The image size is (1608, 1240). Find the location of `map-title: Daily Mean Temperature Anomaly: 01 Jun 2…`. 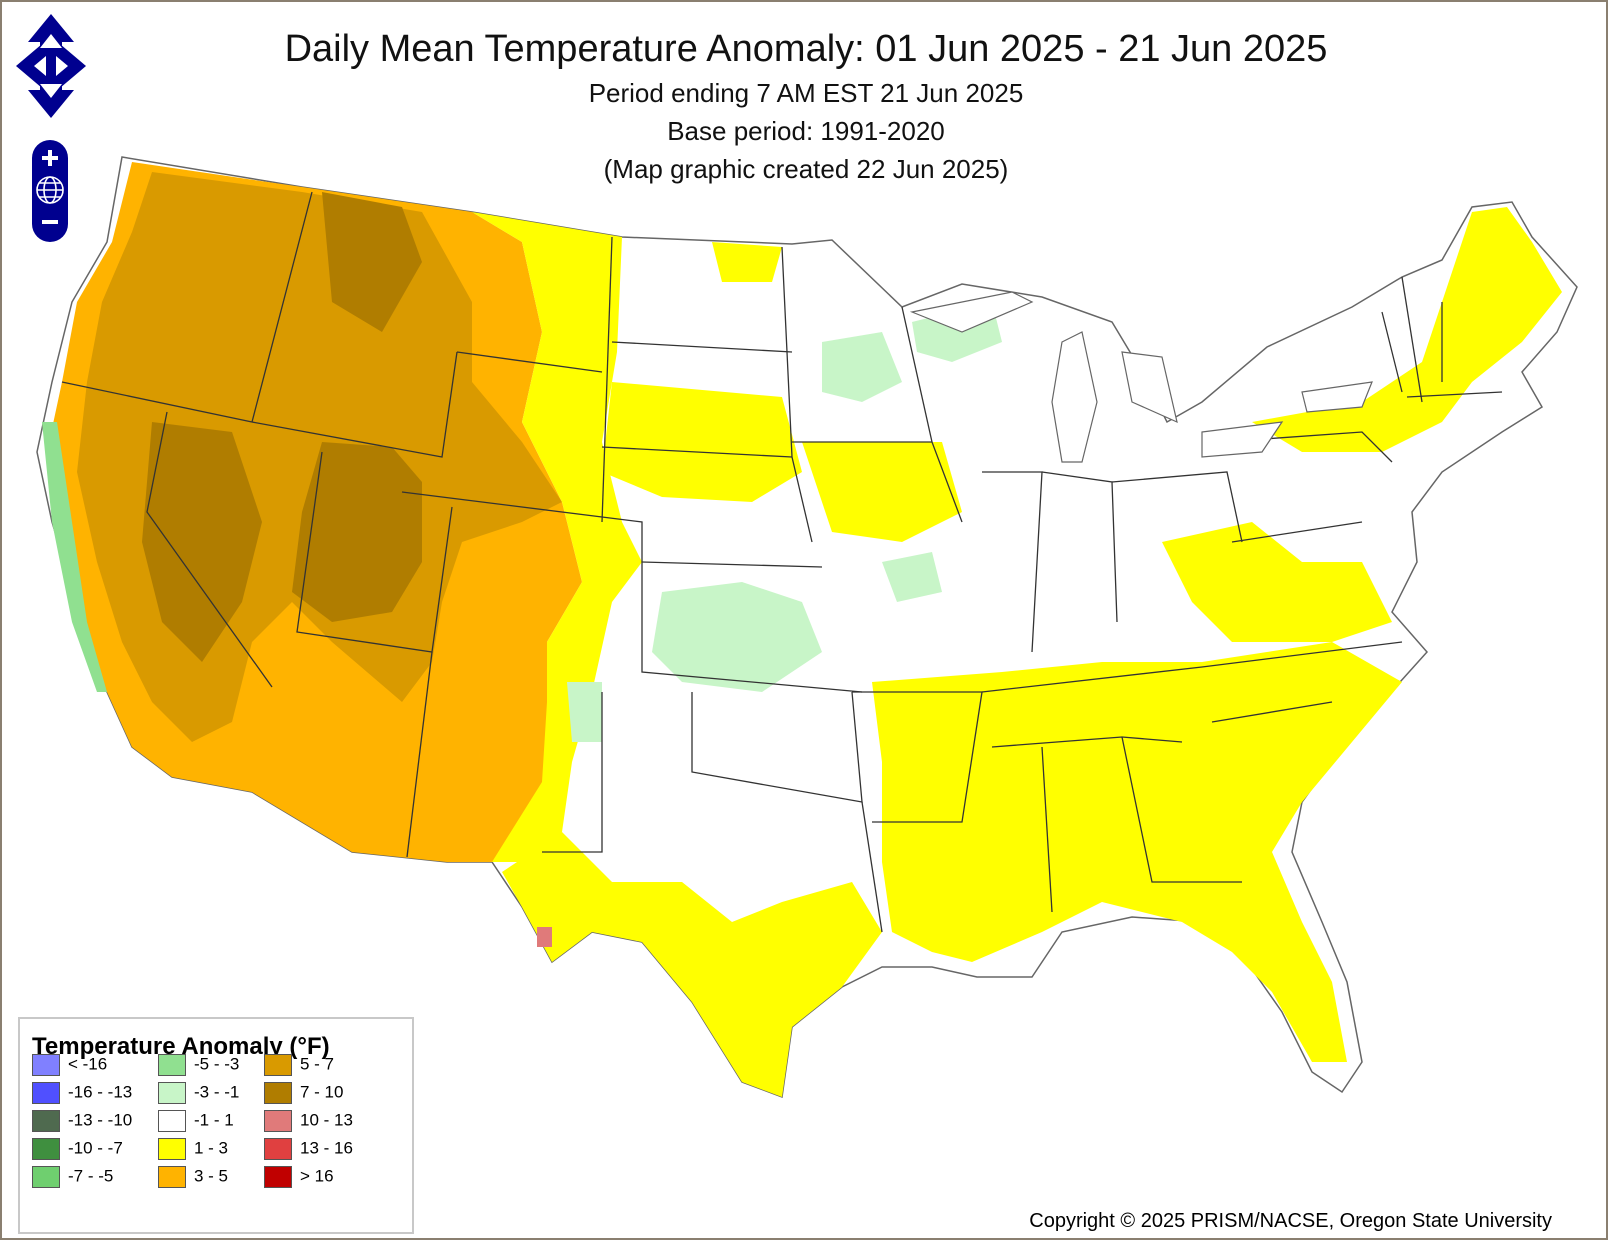

map-title: Daily Mean Temperature Anomaly: 01 Jun 2… is located at coordinates (806, 49).